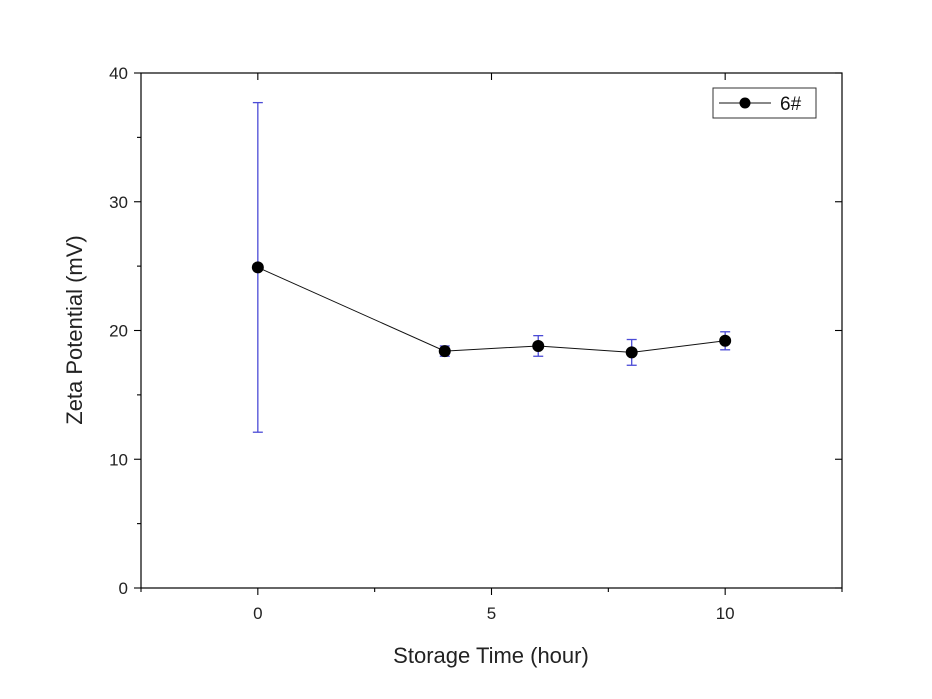  Describe the element at coordinates (118, 73) in the screenshot. I see `y-tick-label: 40` at that location.